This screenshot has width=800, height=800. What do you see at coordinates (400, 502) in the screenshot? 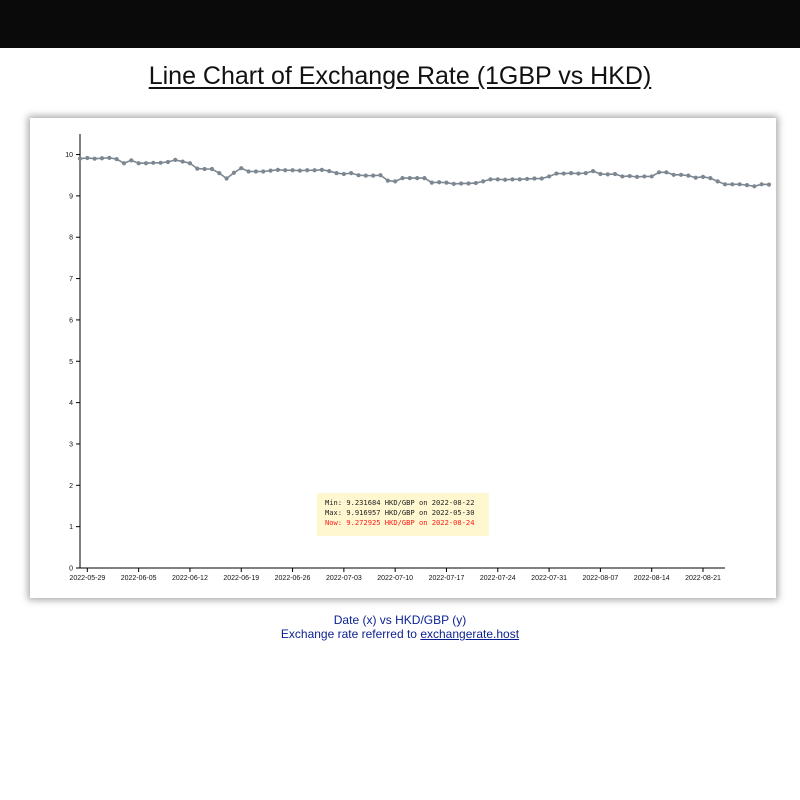
I see `stats-min: Min: 9.231684 HKD/GBP on 2022-08-22` at bounding box center [400, 502].